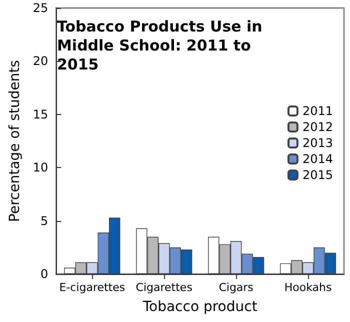 Image resolution: width=350 pixels, height=322 pixels. I want to click on legend-label: 2011, so click(318, 111).